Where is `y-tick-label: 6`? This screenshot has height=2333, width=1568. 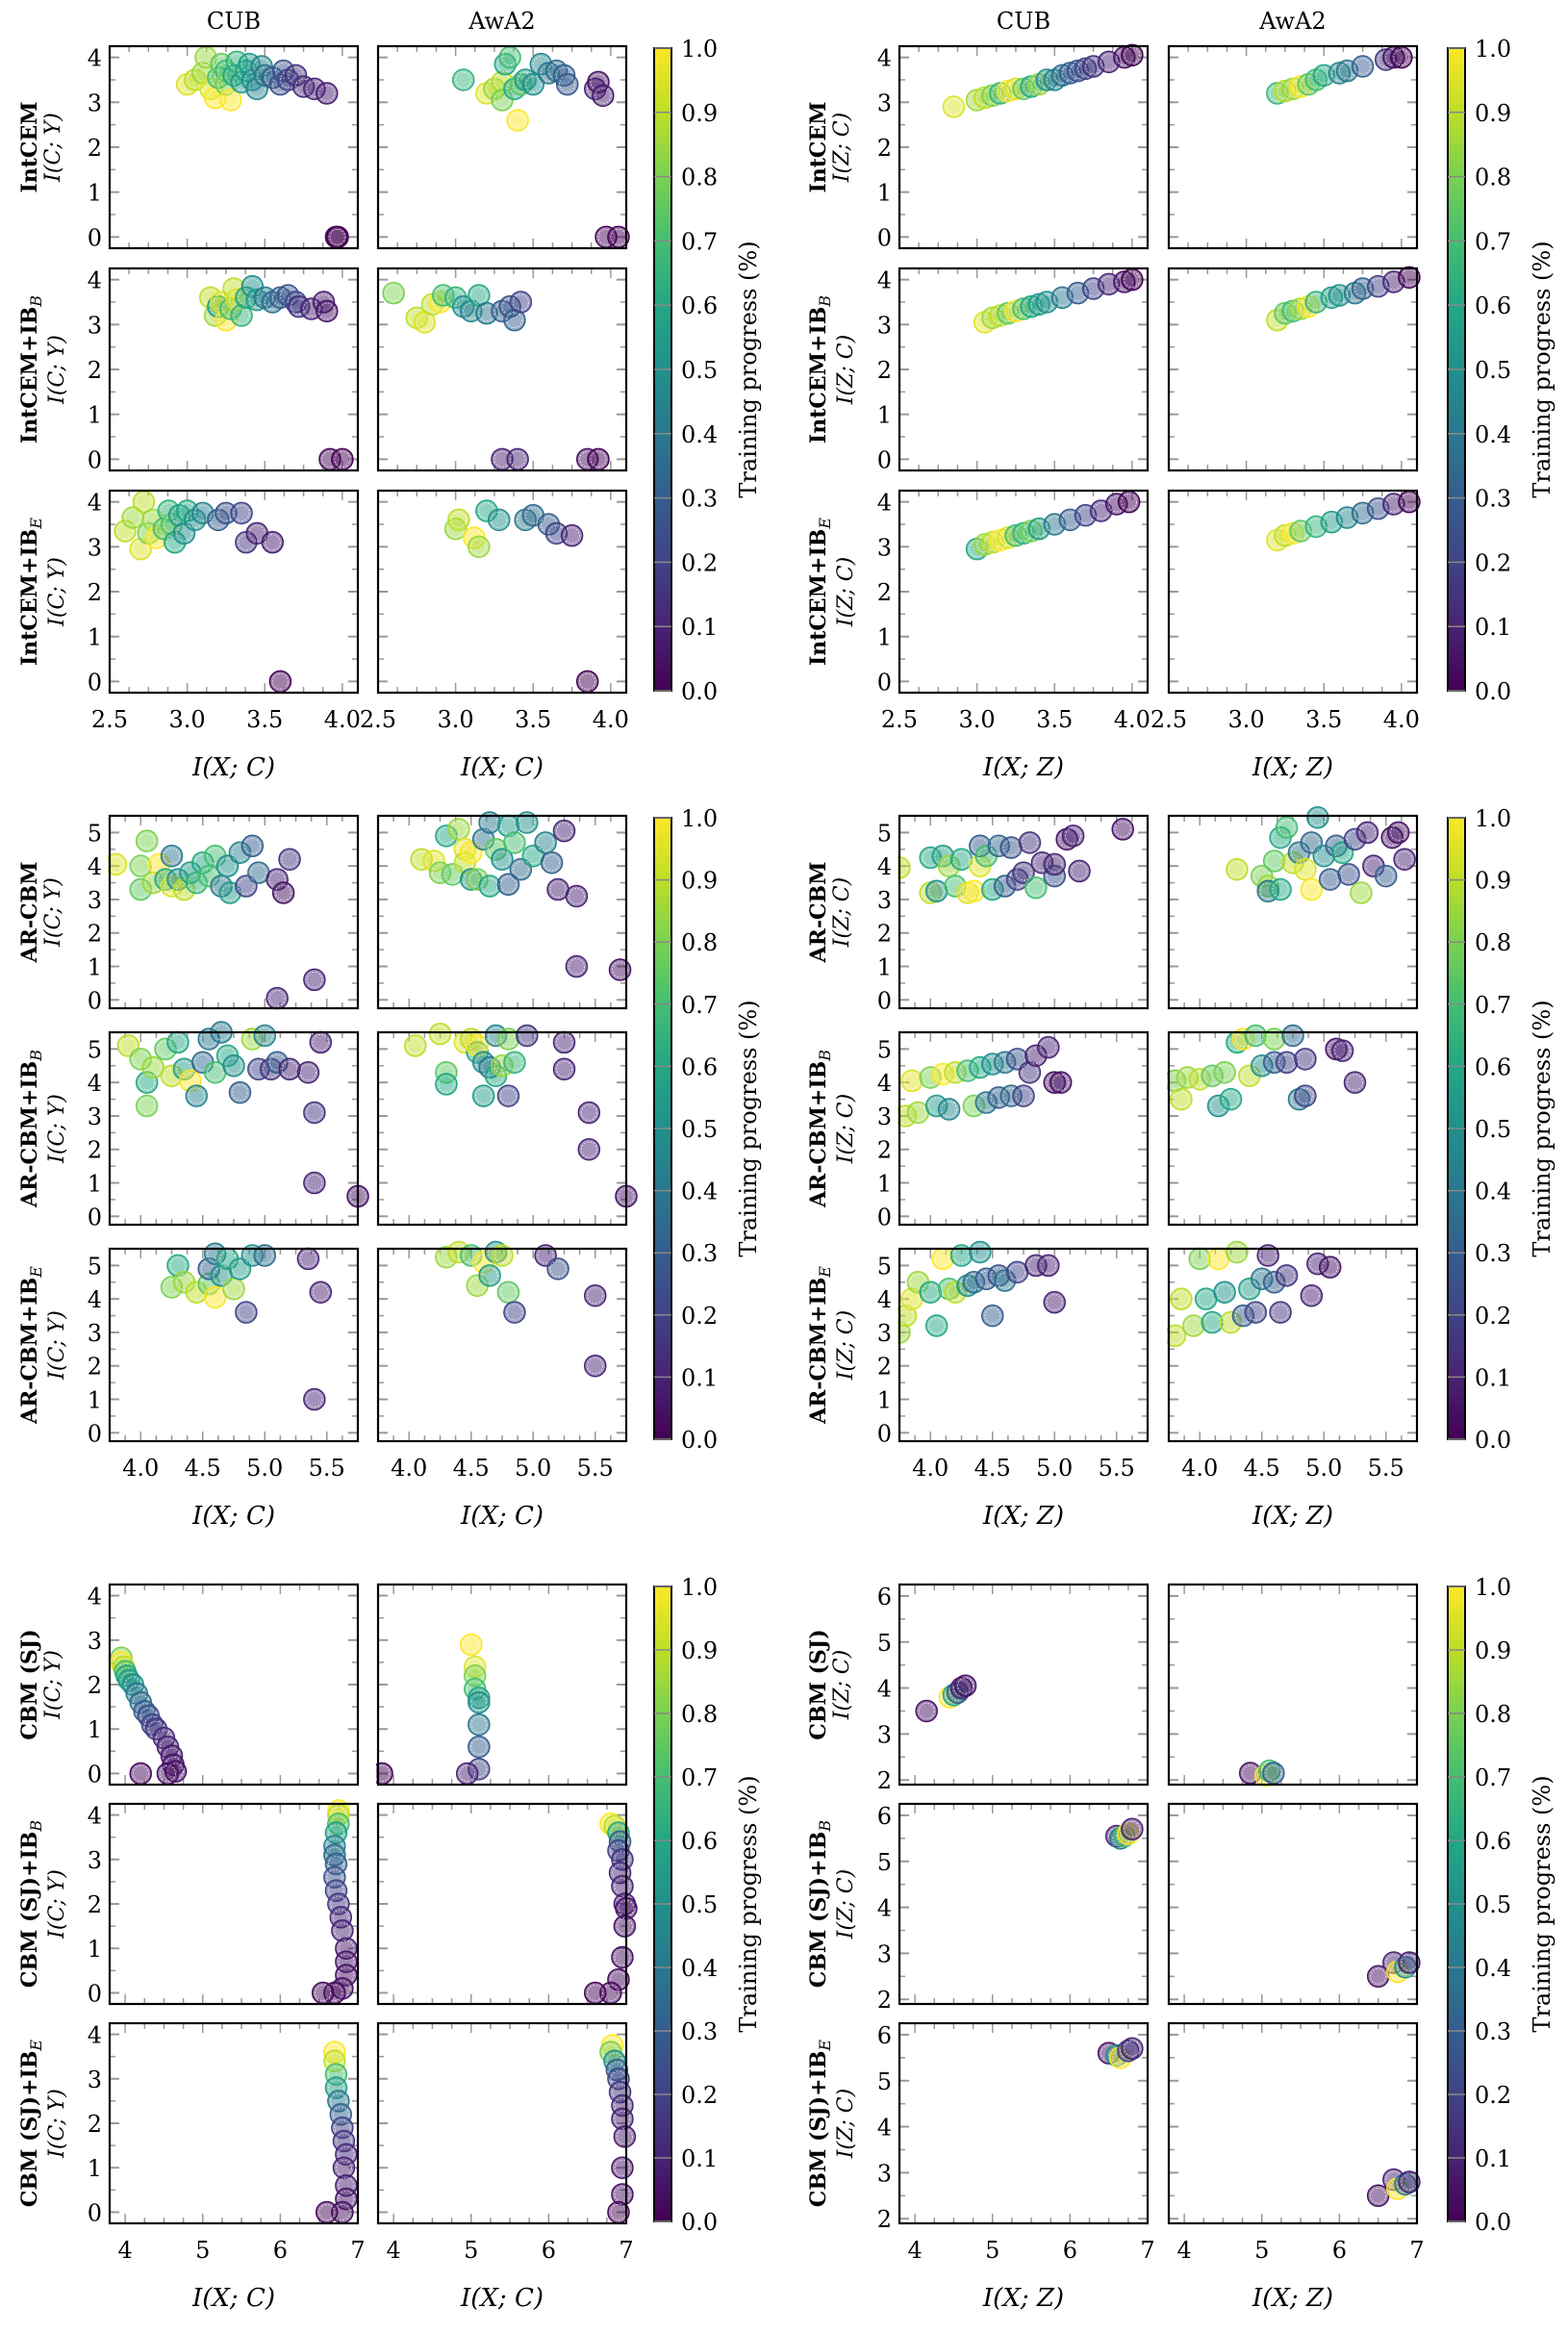 y-tick-label: 6 is located at coordinates (884, 1597).